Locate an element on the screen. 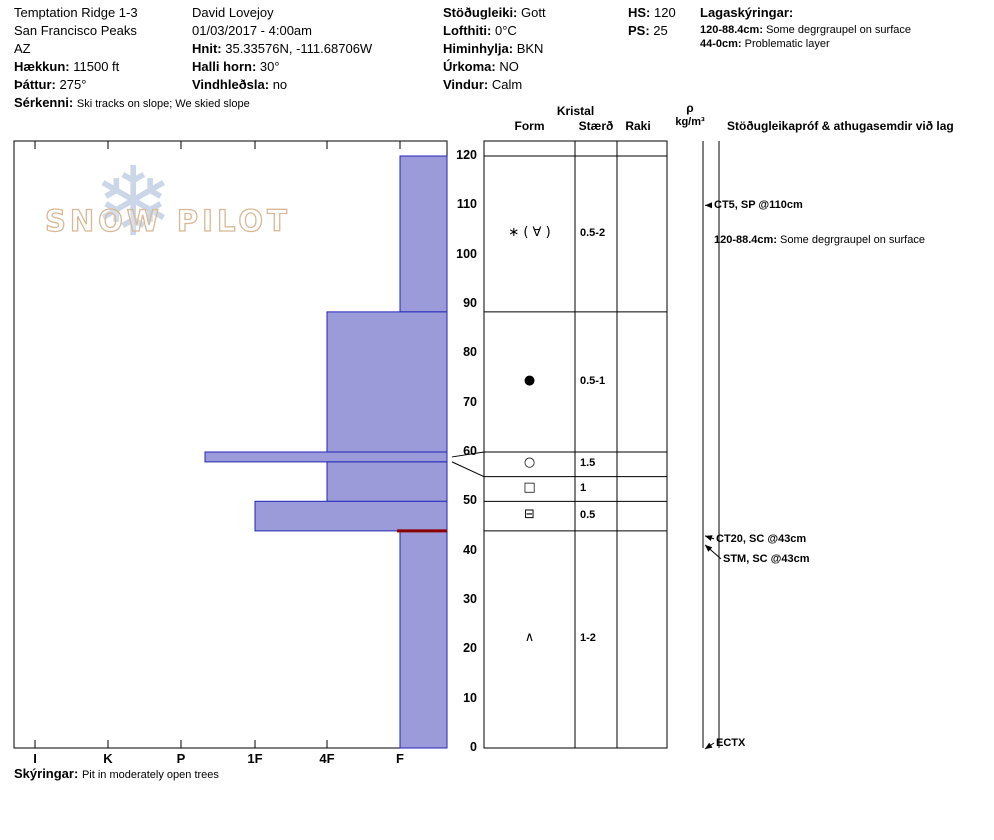 Image resolution: width=994 pixels, height=840 pixels. watermark-word2: PILOT is located at coordinates (233, 220).